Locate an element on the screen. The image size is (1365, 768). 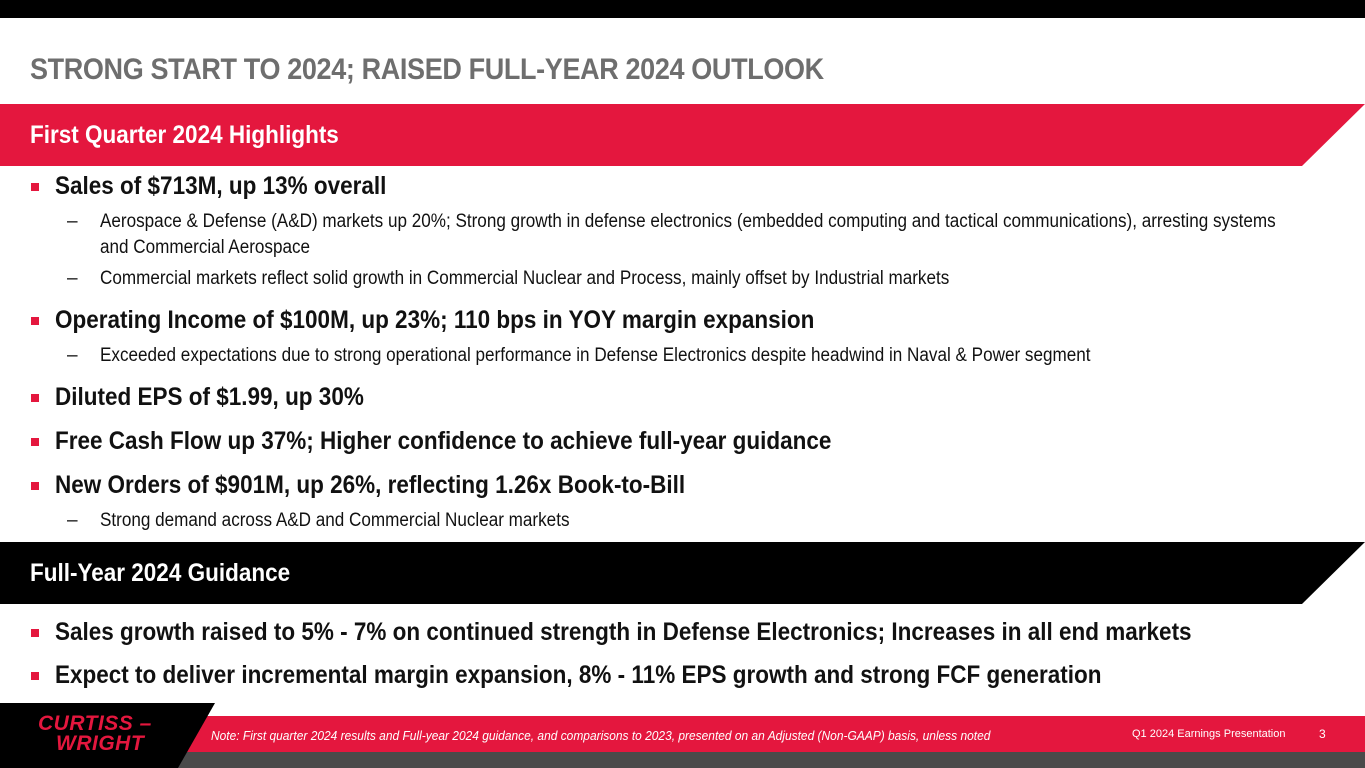
highlights-banner: First Quarter 2024 Highlights is located at coordinates (682, 135).